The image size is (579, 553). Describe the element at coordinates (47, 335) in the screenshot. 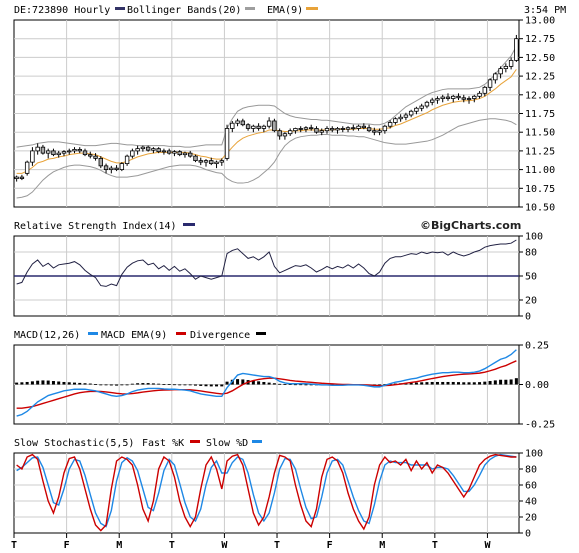

I see `macd-title: MACD(12,26)` at that location.